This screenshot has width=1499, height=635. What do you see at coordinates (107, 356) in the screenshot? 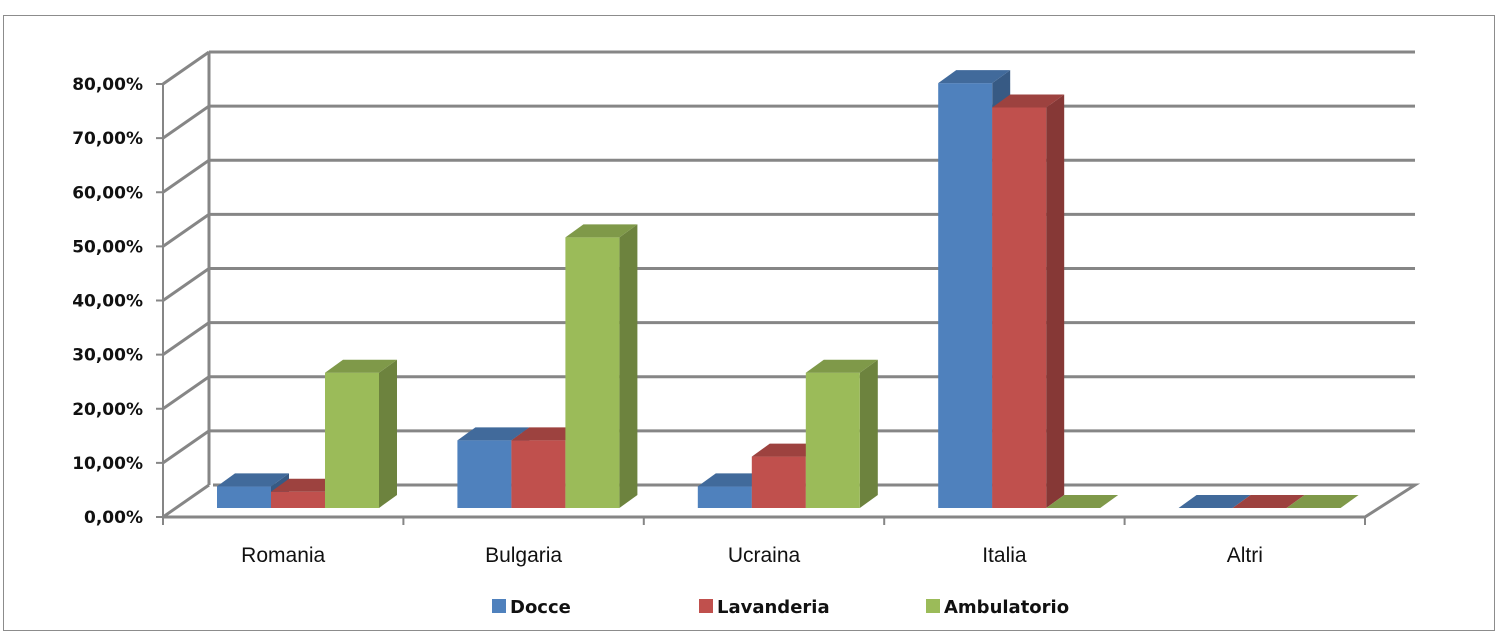
I see `y-tick-label: 30,00%` at bounding box center [107, 356].